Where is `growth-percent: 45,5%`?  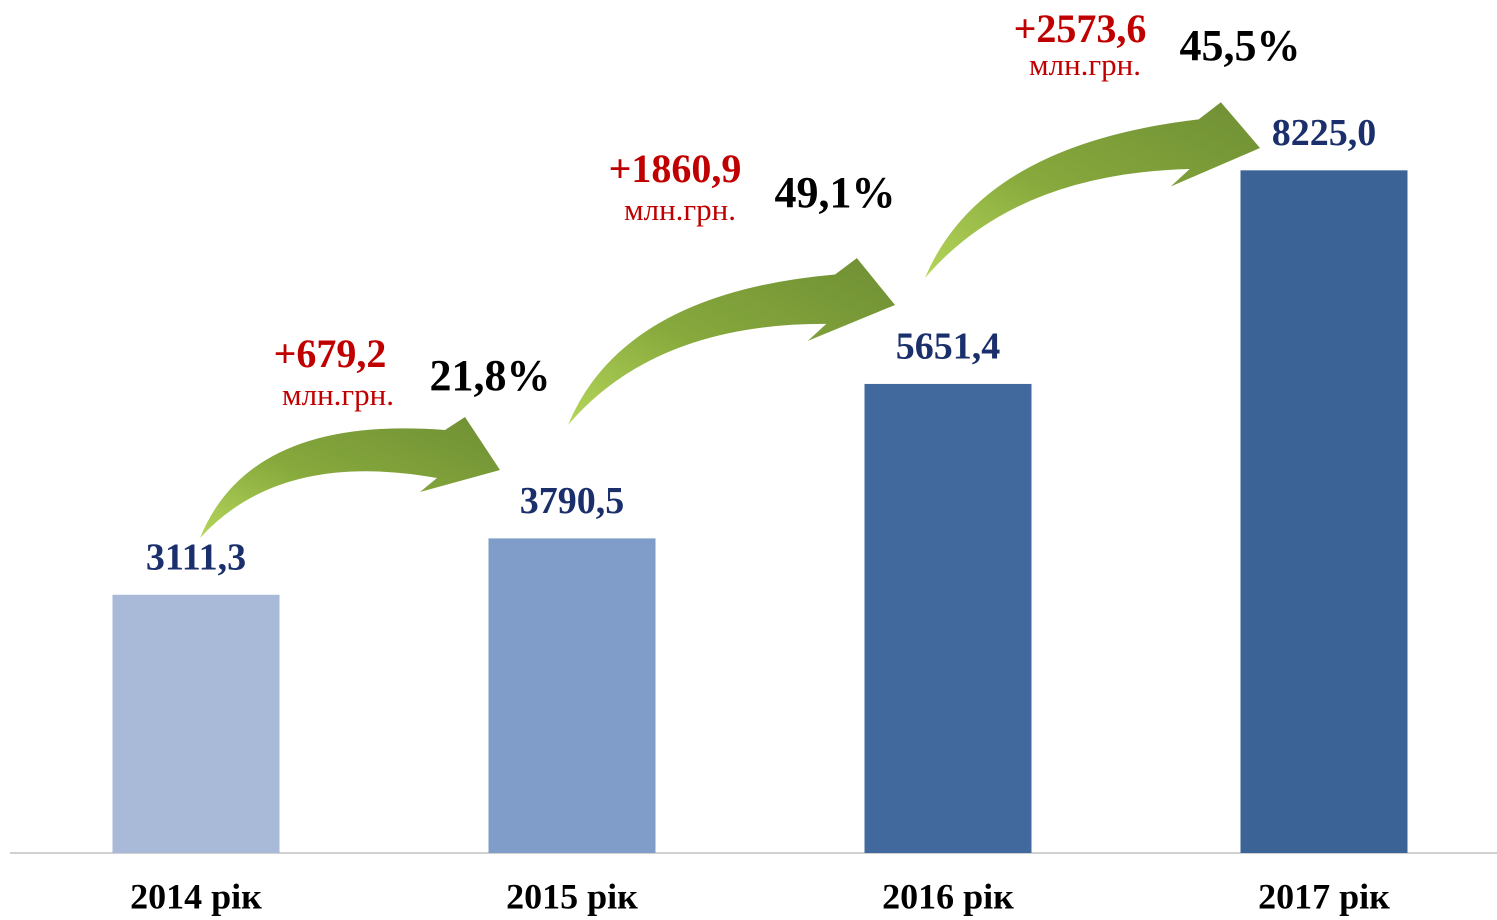 growth-percent: 45,5% is located at coordinates (1240, 45).